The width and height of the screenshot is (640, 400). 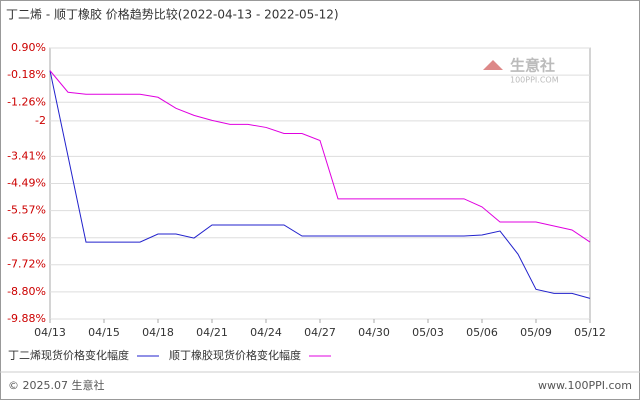 I want to click on y-tick-label: -4.49%, so click(x=26, y=183).